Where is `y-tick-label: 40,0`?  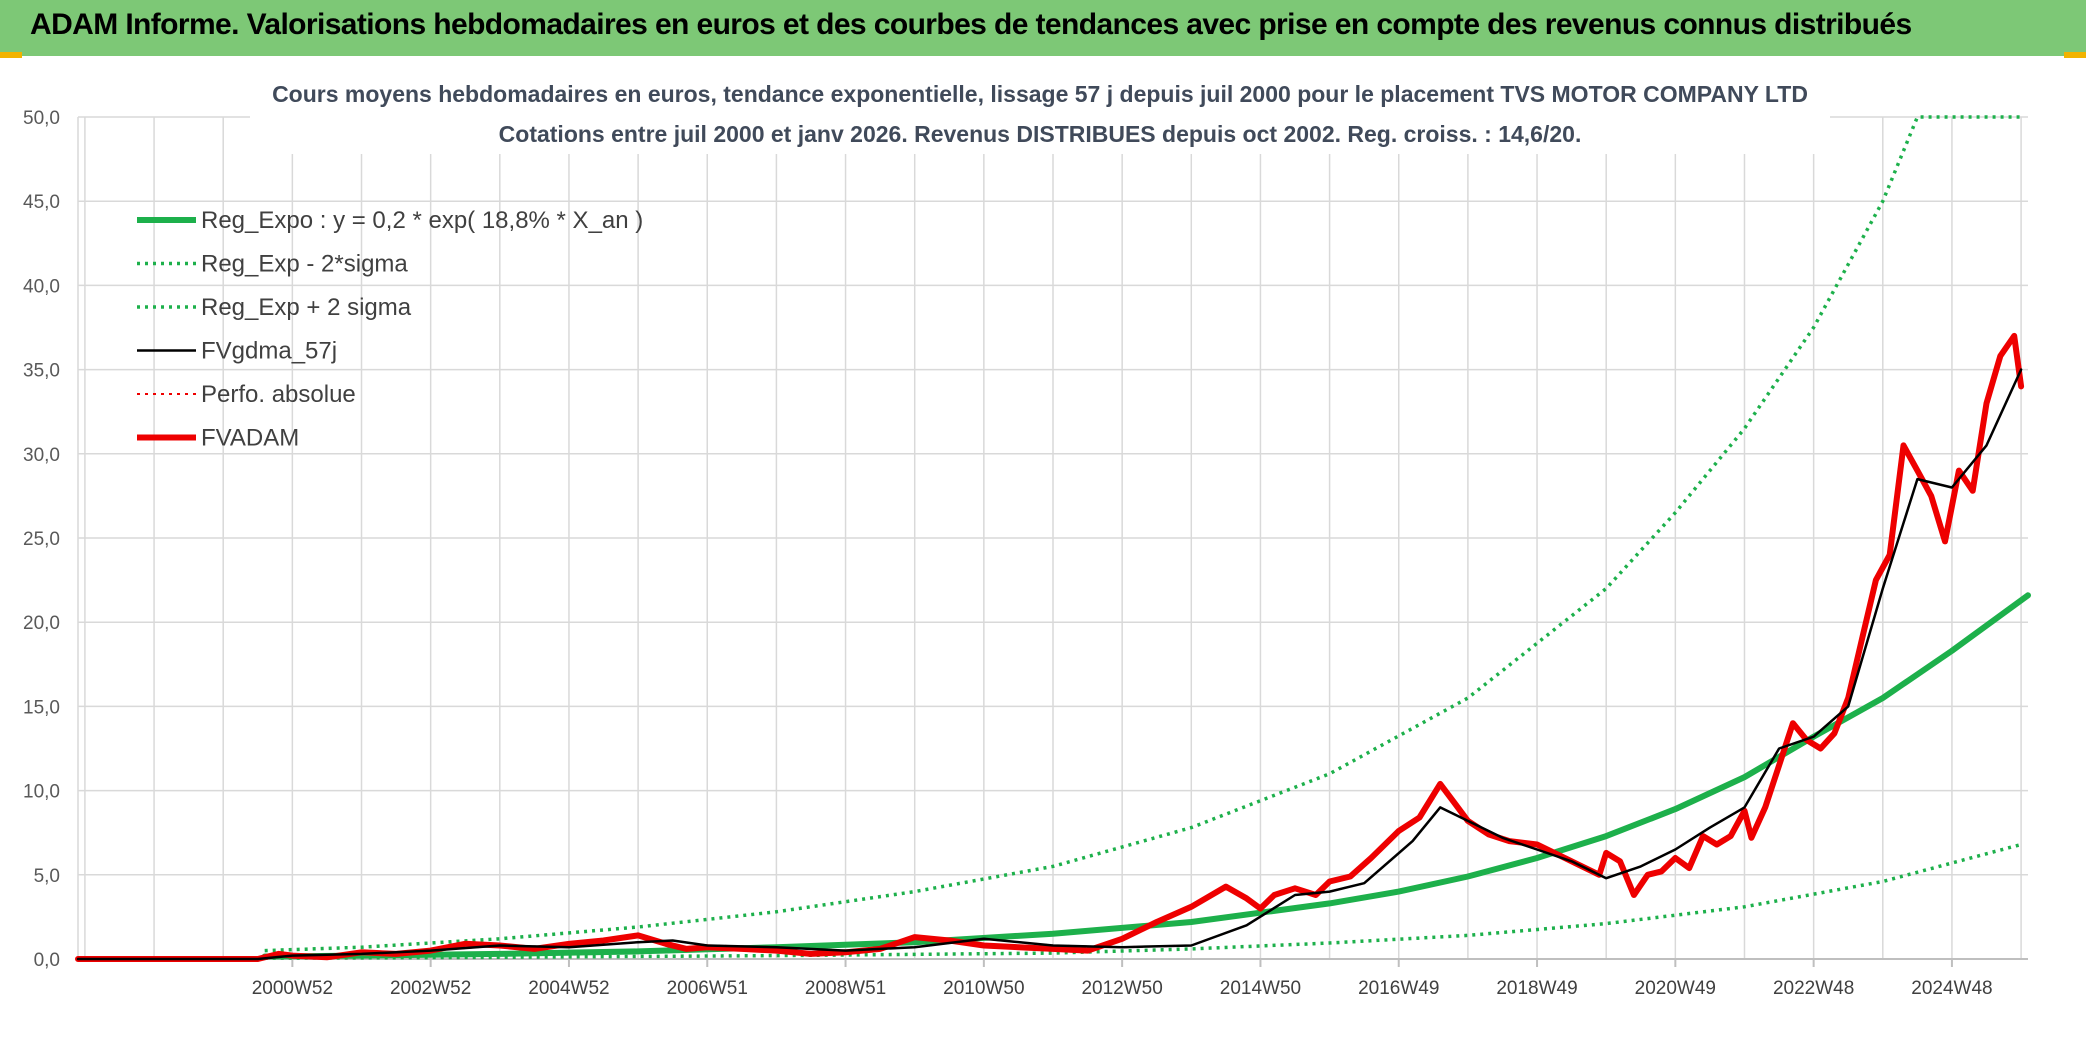
y-tick-label: 40,0 is located at coordinates (41, 286).